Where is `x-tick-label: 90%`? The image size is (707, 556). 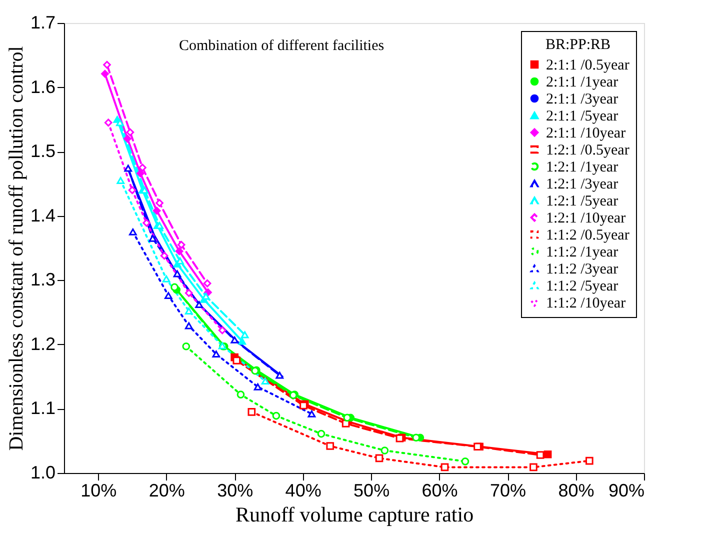
x-tick-label: 90% is located at coordinates (626, 490).